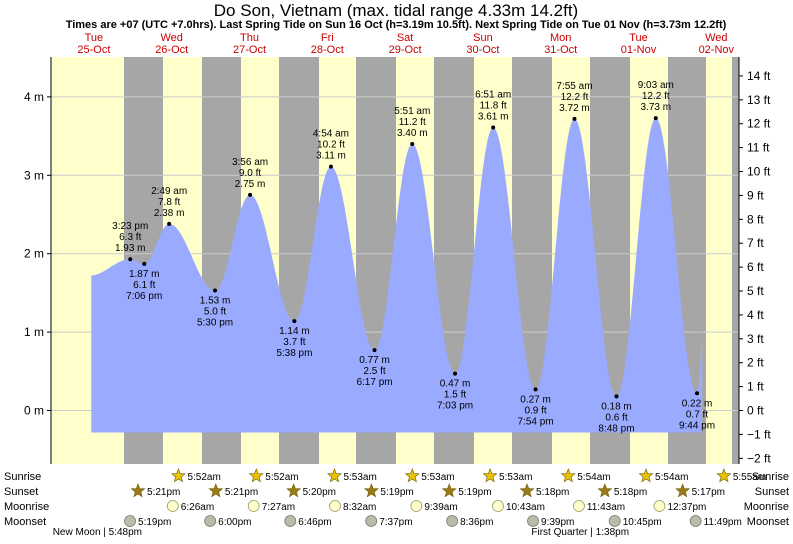 This screenshot has width=793, height=544. What do you see at coordinates (772, 492) in the screenshot?
I see `row-label-right: Sunset` at bounding box center [772, 492].